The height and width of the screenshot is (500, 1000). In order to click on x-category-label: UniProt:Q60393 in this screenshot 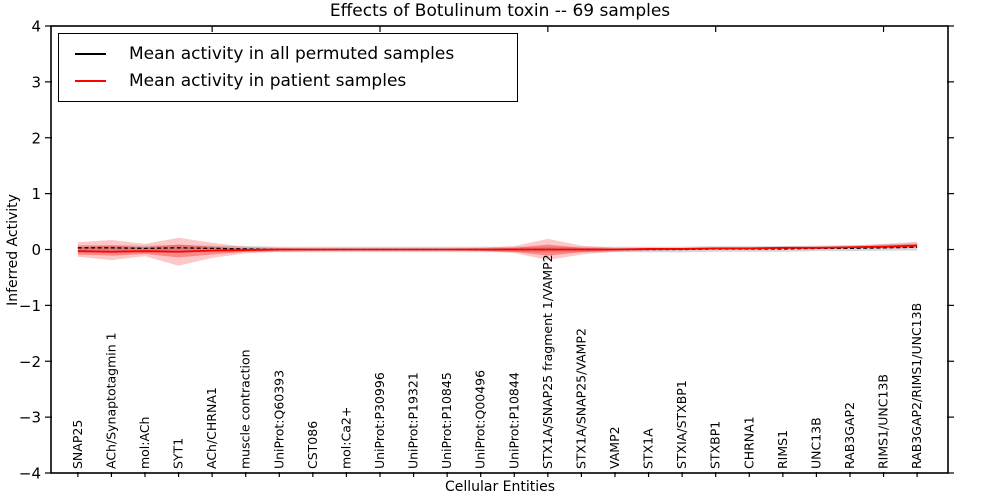, I will do `click(278, 419)`.